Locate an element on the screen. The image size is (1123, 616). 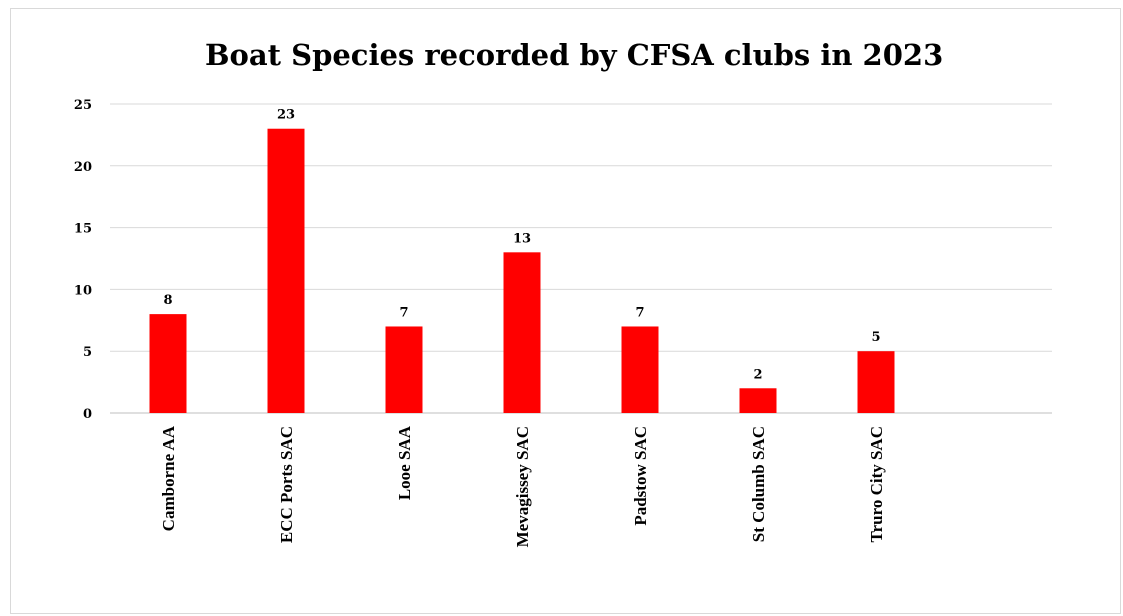
y-tick-label: 15 is located at coordinates (83, 229).